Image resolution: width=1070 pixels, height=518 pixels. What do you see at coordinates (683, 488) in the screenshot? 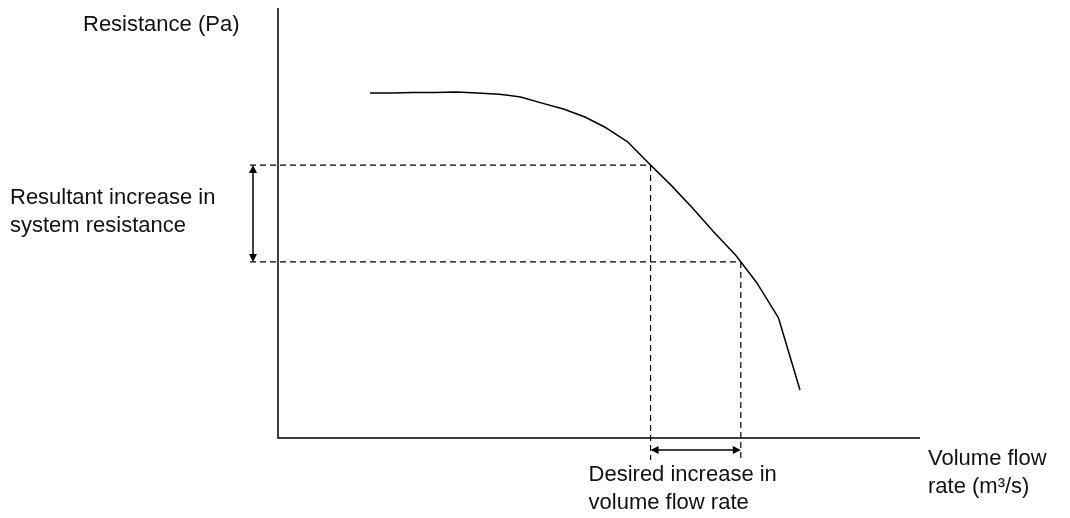
I see `text: Desired increase in volume flow rate` at bounding box center [683, 488].